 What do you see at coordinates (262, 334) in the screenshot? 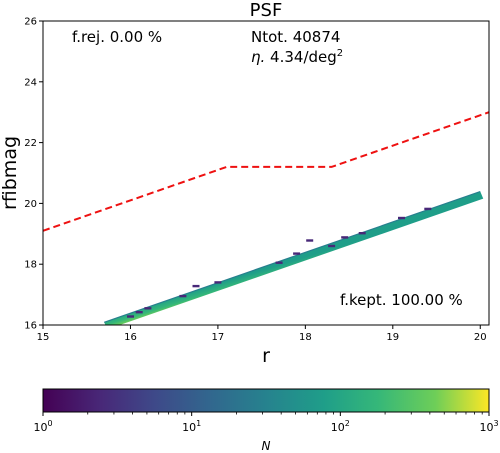
I see `x-axis-ticks: 15 16 17 18 19 20` at bounding box center [262, 334].